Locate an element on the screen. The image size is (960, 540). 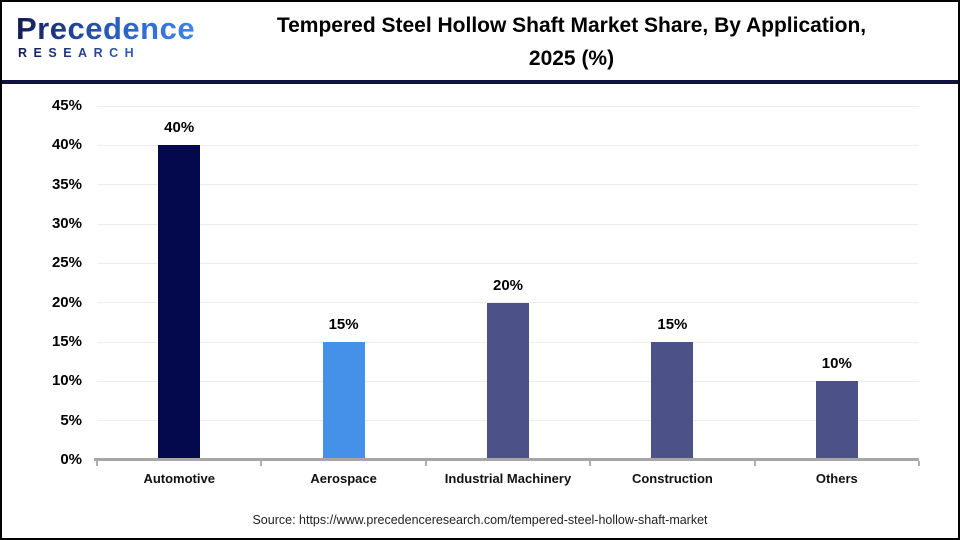
x-category-construction: Construction is located at coordinates (672, 478).